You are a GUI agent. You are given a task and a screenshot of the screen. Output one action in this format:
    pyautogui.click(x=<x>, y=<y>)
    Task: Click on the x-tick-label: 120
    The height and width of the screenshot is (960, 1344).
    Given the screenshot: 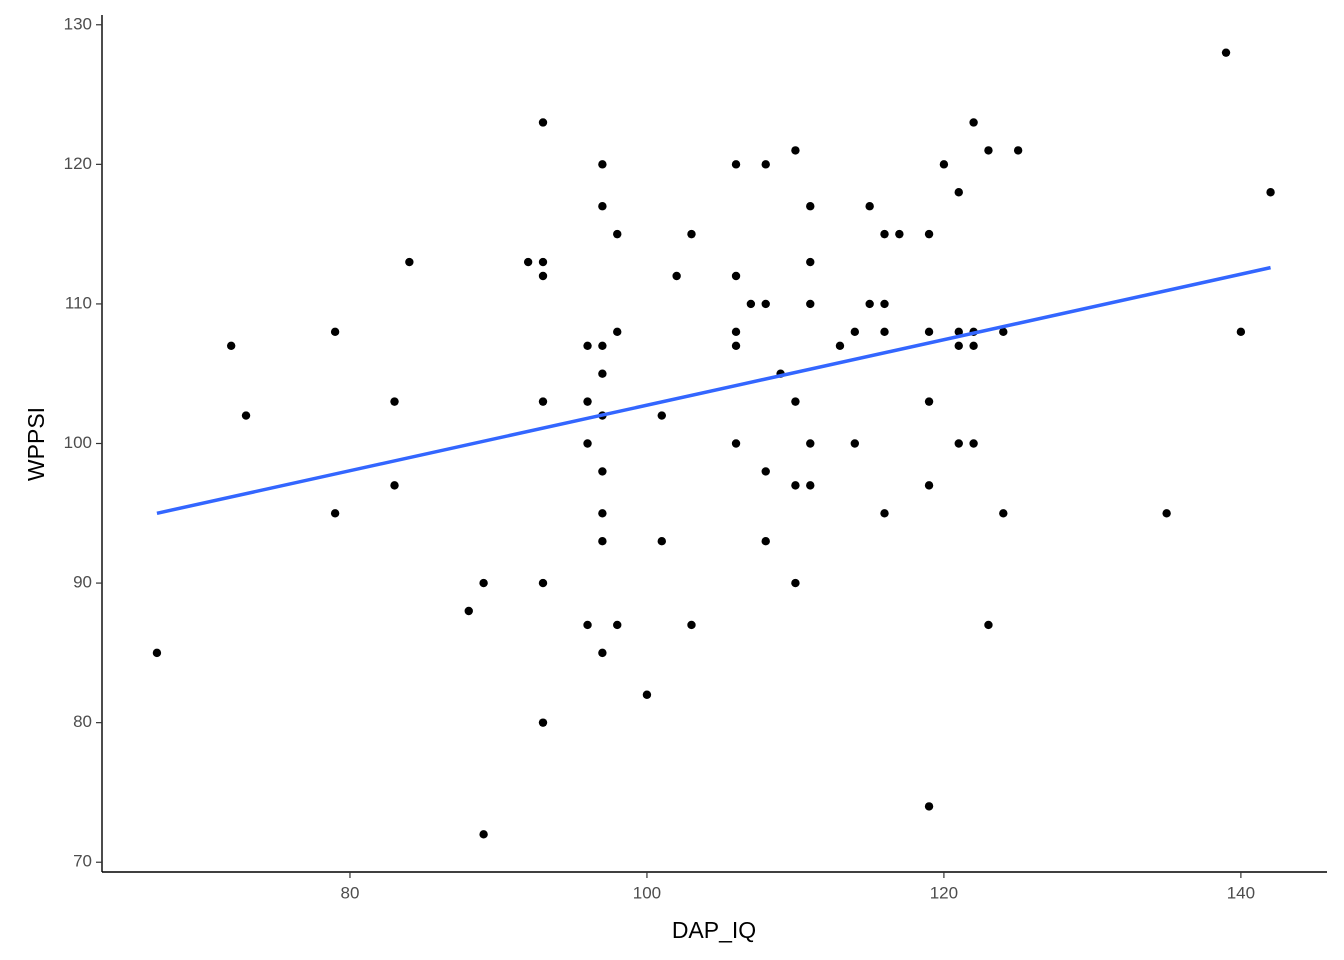 What is the action you would take?
    pyautogui.click(x=944, y=892)
    